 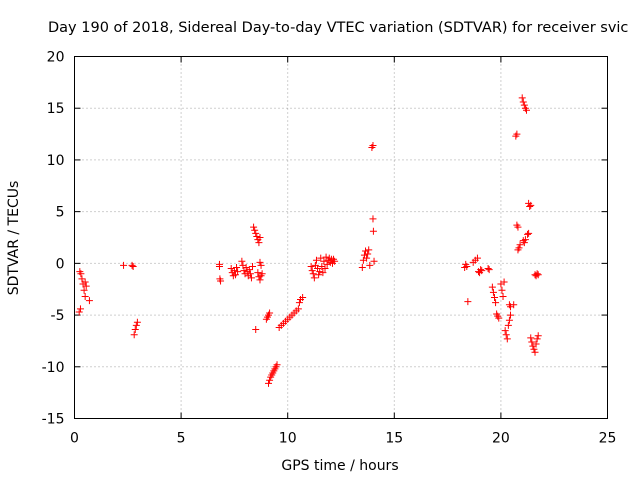 I want to click on y-tick-label: -5, so click(x=58, y=316).